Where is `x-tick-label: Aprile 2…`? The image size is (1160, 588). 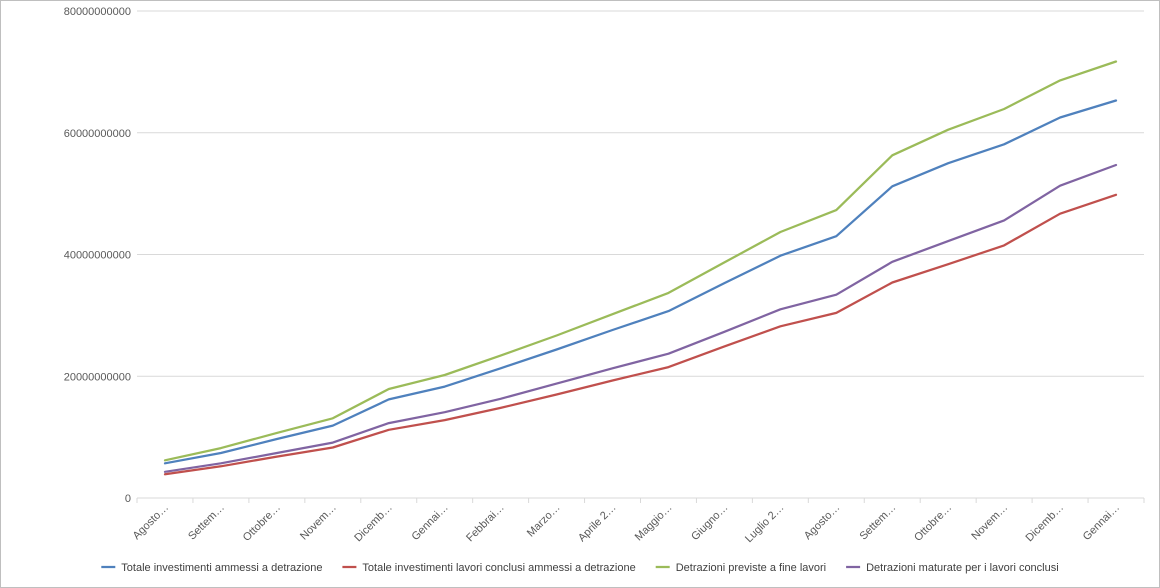
x-tick-label: Aprile 2… is located at coordinates (597, 523).